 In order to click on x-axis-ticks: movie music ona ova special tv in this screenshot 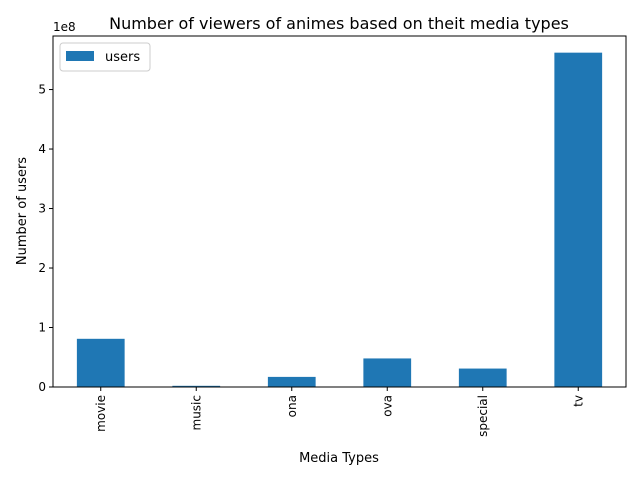, I will do `click(339, 412)`.